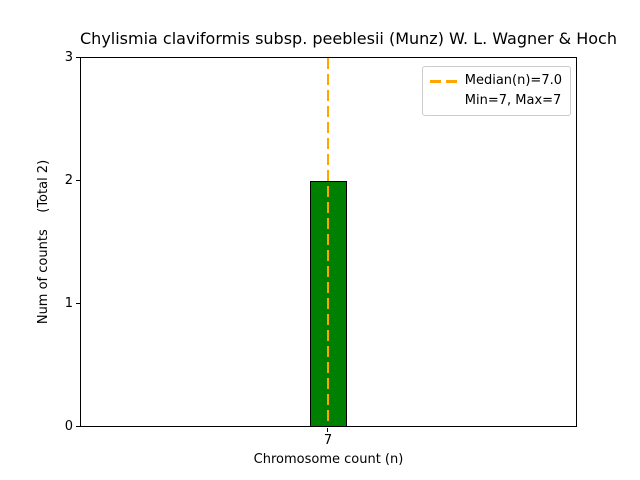  I want to click on y-tick-label-1: 1, so click(68, 303).